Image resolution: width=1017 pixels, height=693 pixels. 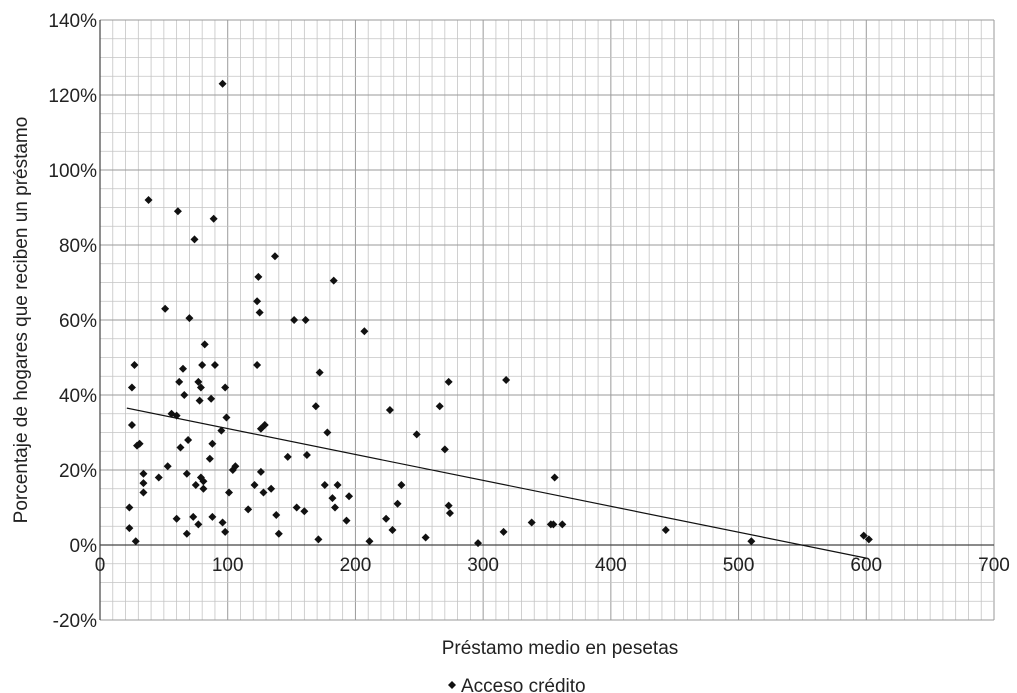 I want to click on x-tick-label: 500, so click(x=739, y=565).